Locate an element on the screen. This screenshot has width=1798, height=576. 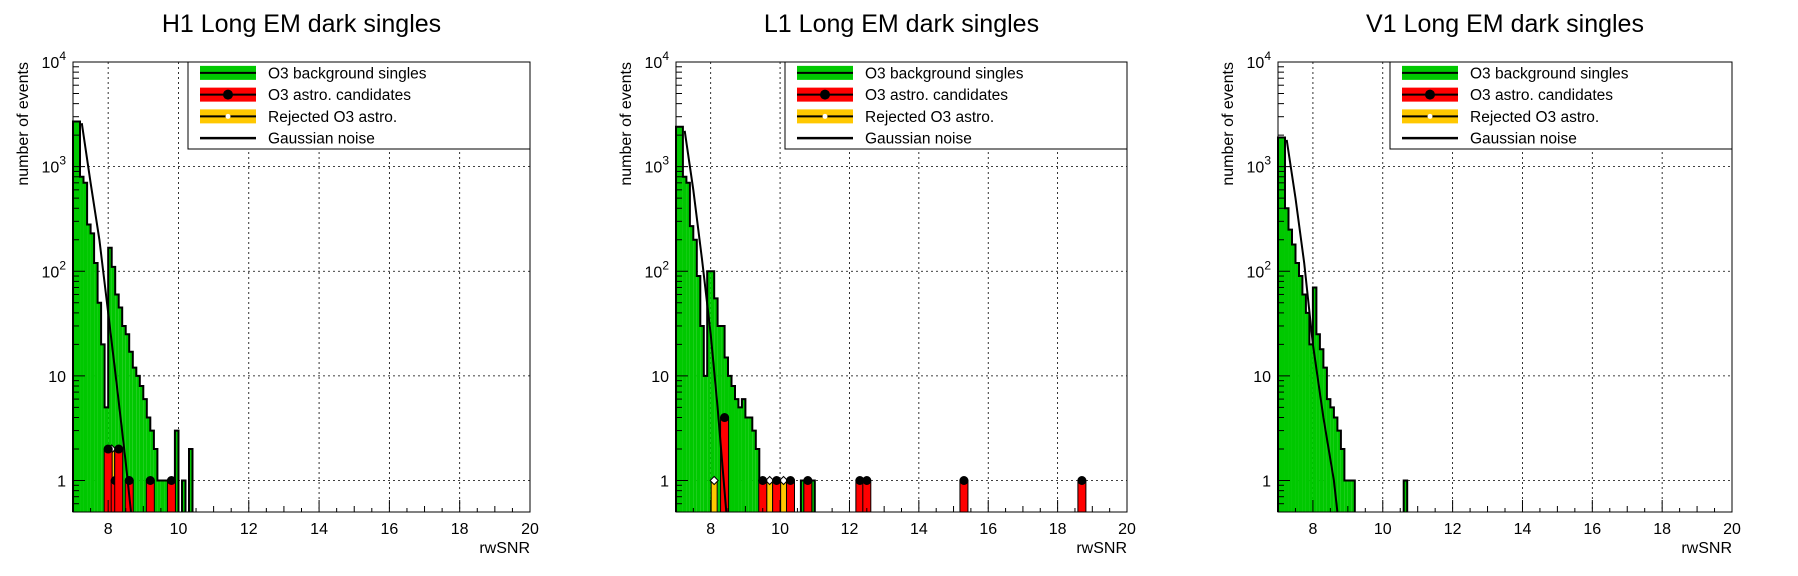
chart-title: H1 Long EM dark singles is located at coordinates (301, 24).